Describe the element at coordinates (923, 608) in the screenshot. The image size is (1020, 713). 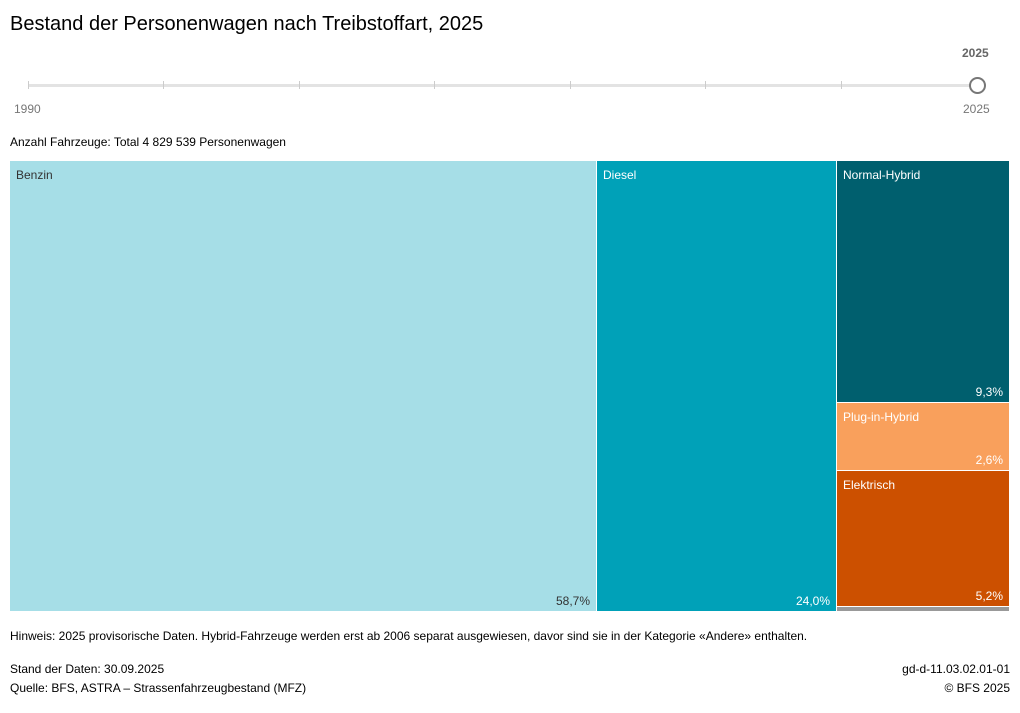
I see `treemap-cell-andere` at that location.